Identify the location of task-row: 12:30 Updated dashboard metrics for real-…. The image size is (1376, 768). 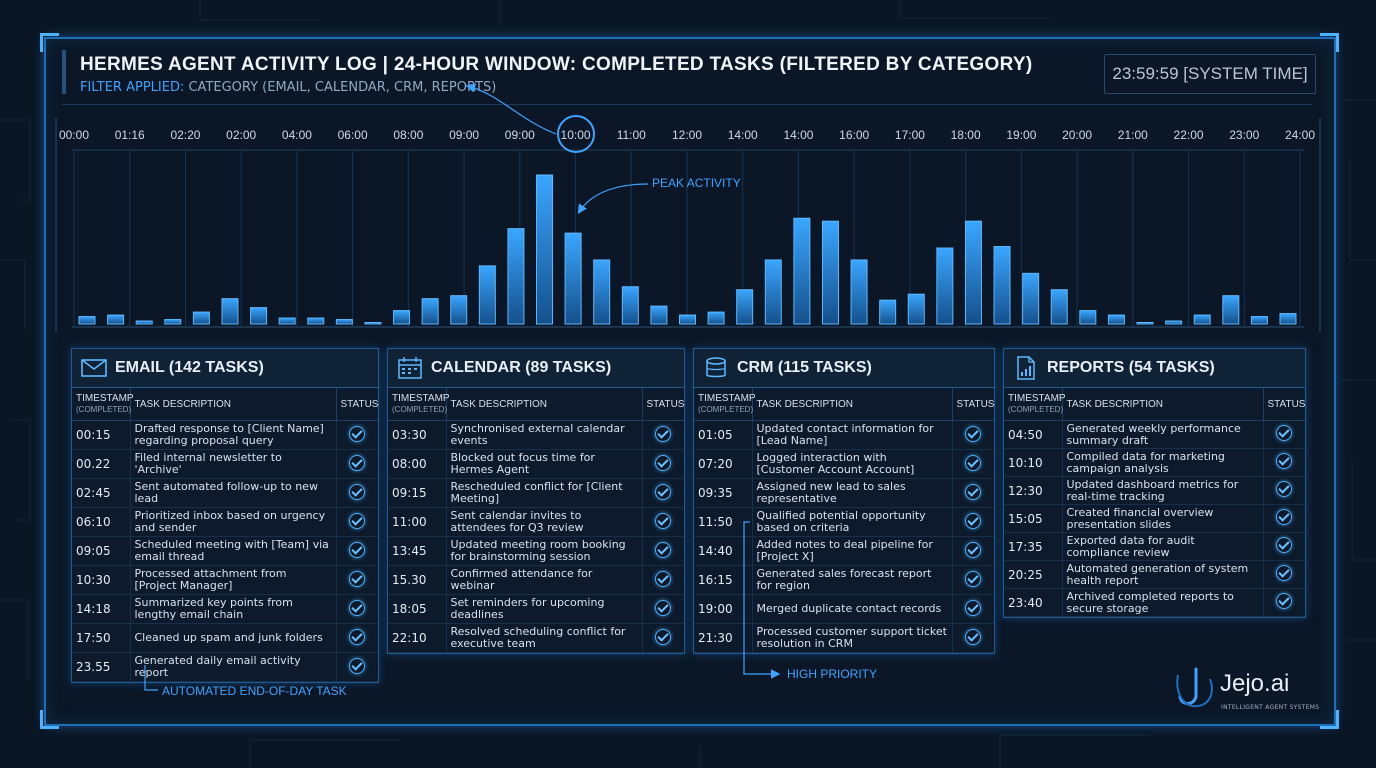
(1154, 490).